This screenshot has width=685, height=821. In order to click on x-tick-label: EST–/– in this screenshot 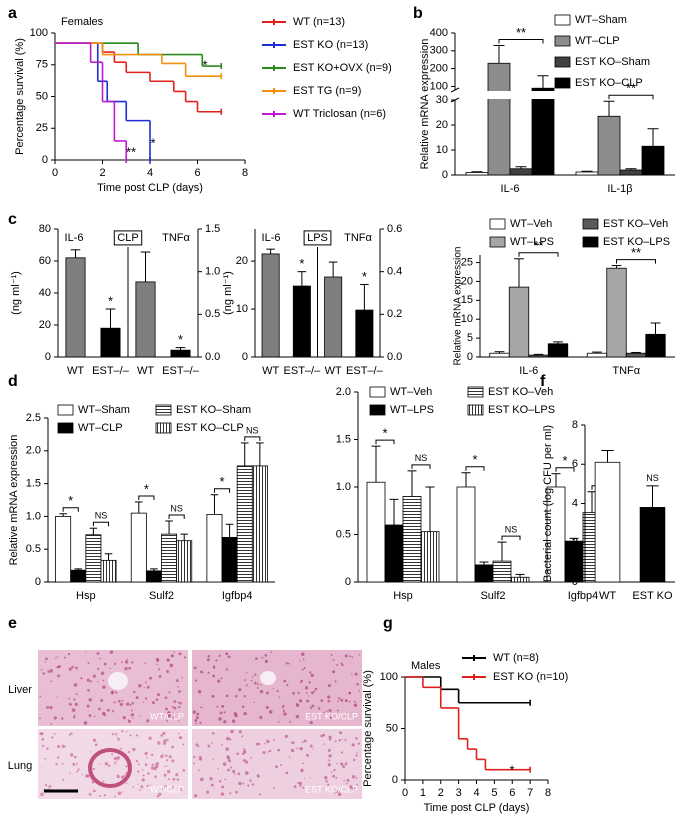, I will do `click(303, 371)`.